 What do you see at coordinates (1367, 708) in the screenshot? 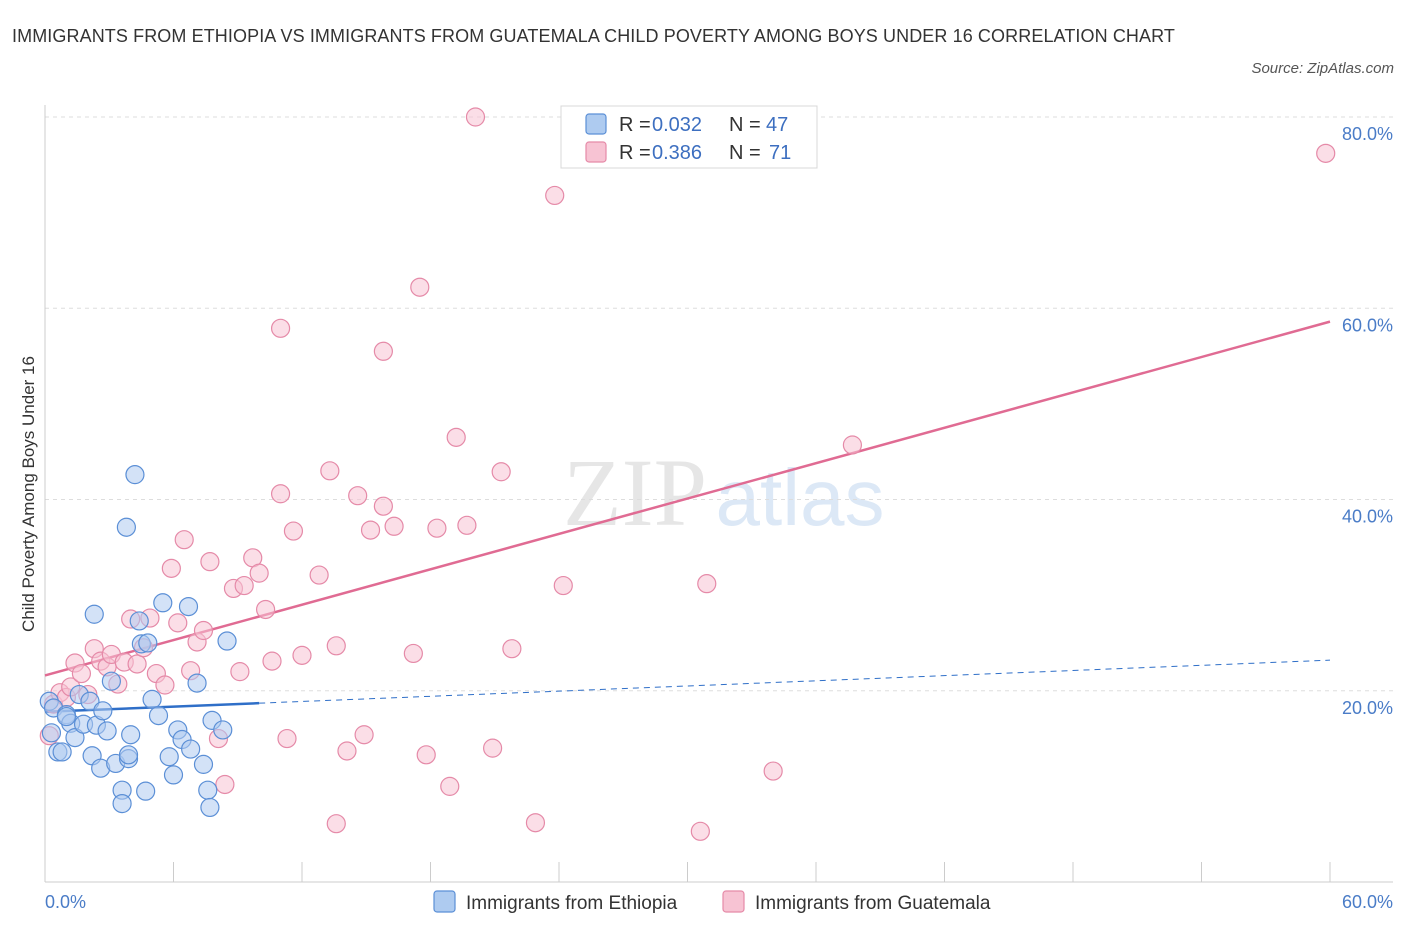
I see `y-tick-label: 20.0%` at bounding box center [1367, 708].